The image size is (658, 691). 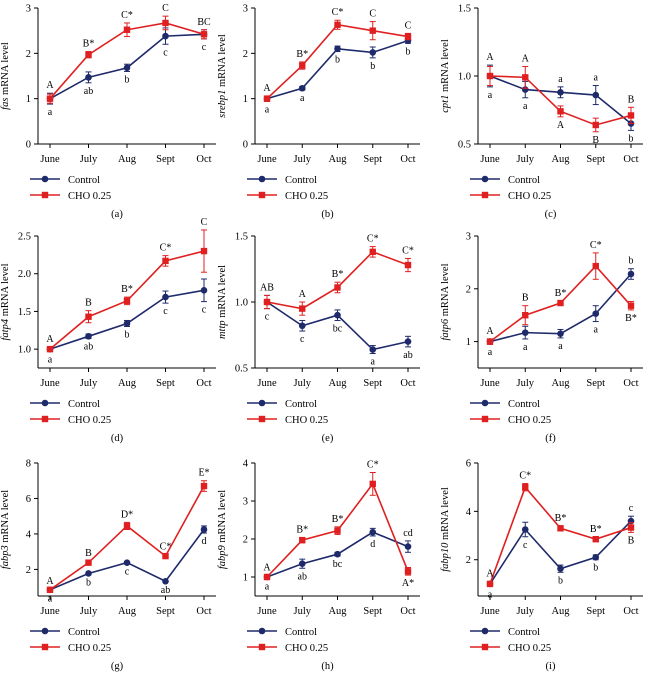 I want to click on y-axis-label: cpt1 mRNA level, so click(x=445, y=76).